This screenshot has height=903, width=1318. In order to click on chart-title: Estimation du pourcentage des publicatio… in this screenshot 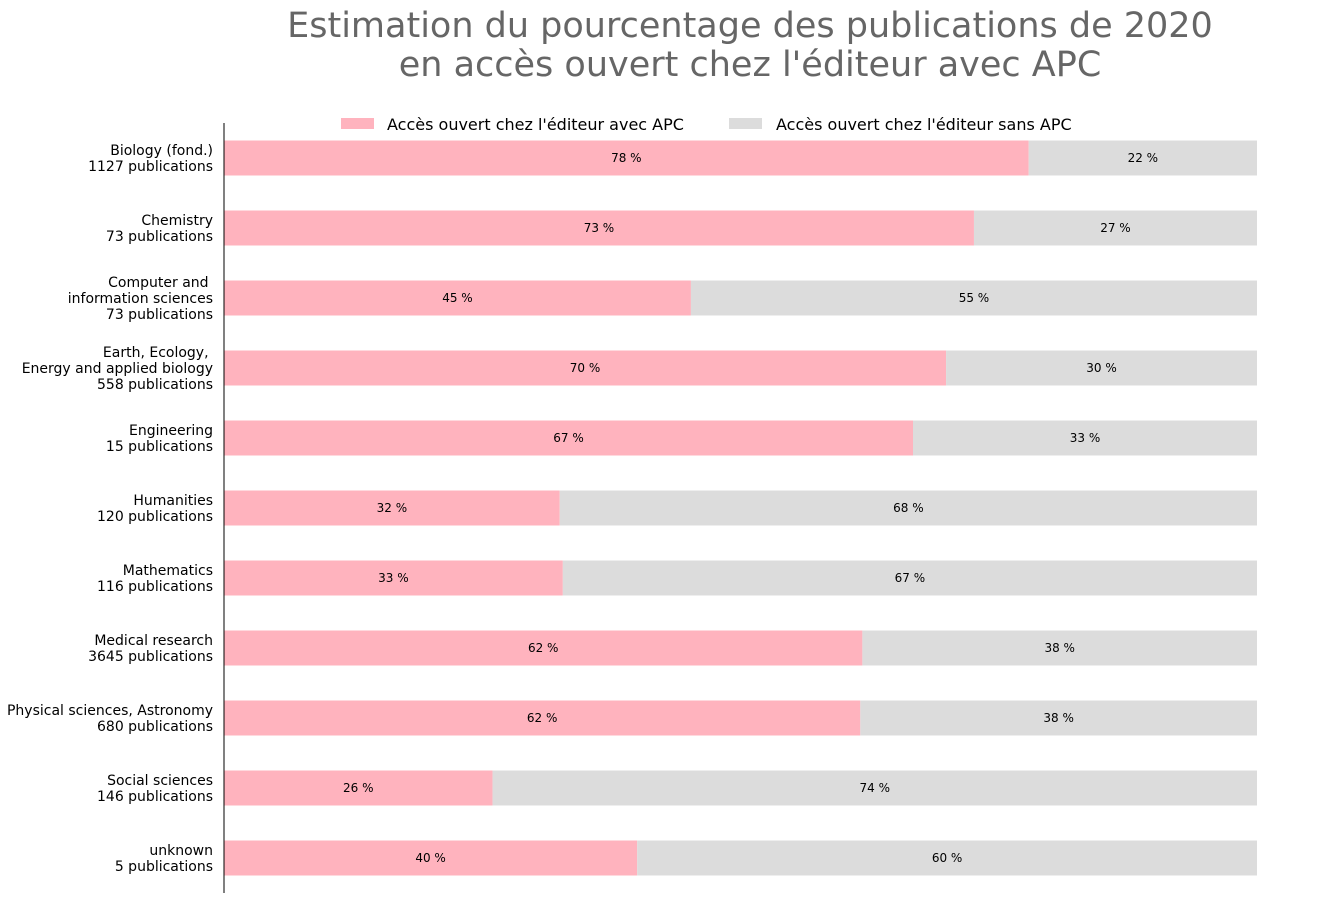, I will do `click(750, 45)`.